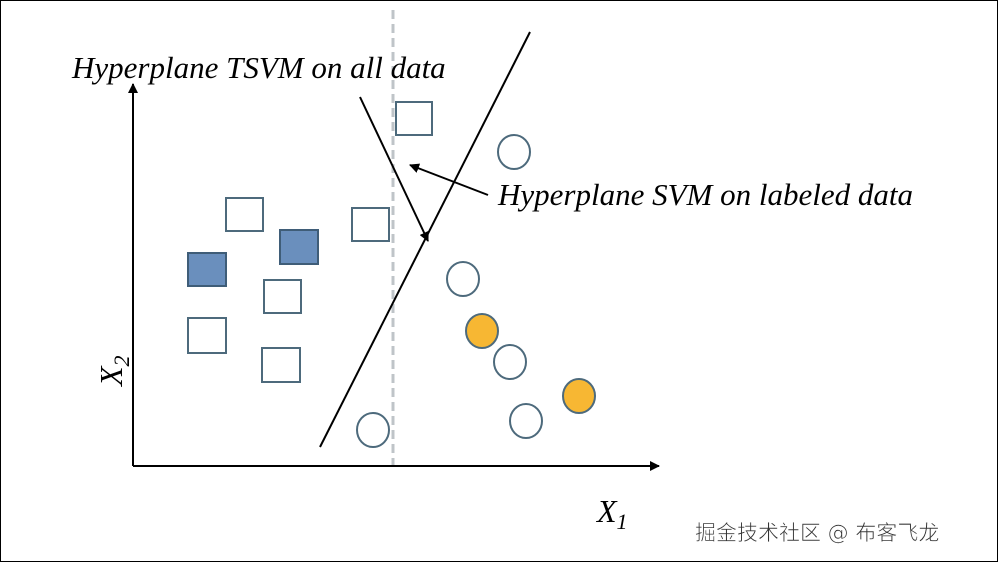 The width and height of the screenshot is (998, 562). Describe the element at coordinates (817, 533) in the screenshot. I see `watermark: 掘金技术社区 @ 布客飞龙` at that location.